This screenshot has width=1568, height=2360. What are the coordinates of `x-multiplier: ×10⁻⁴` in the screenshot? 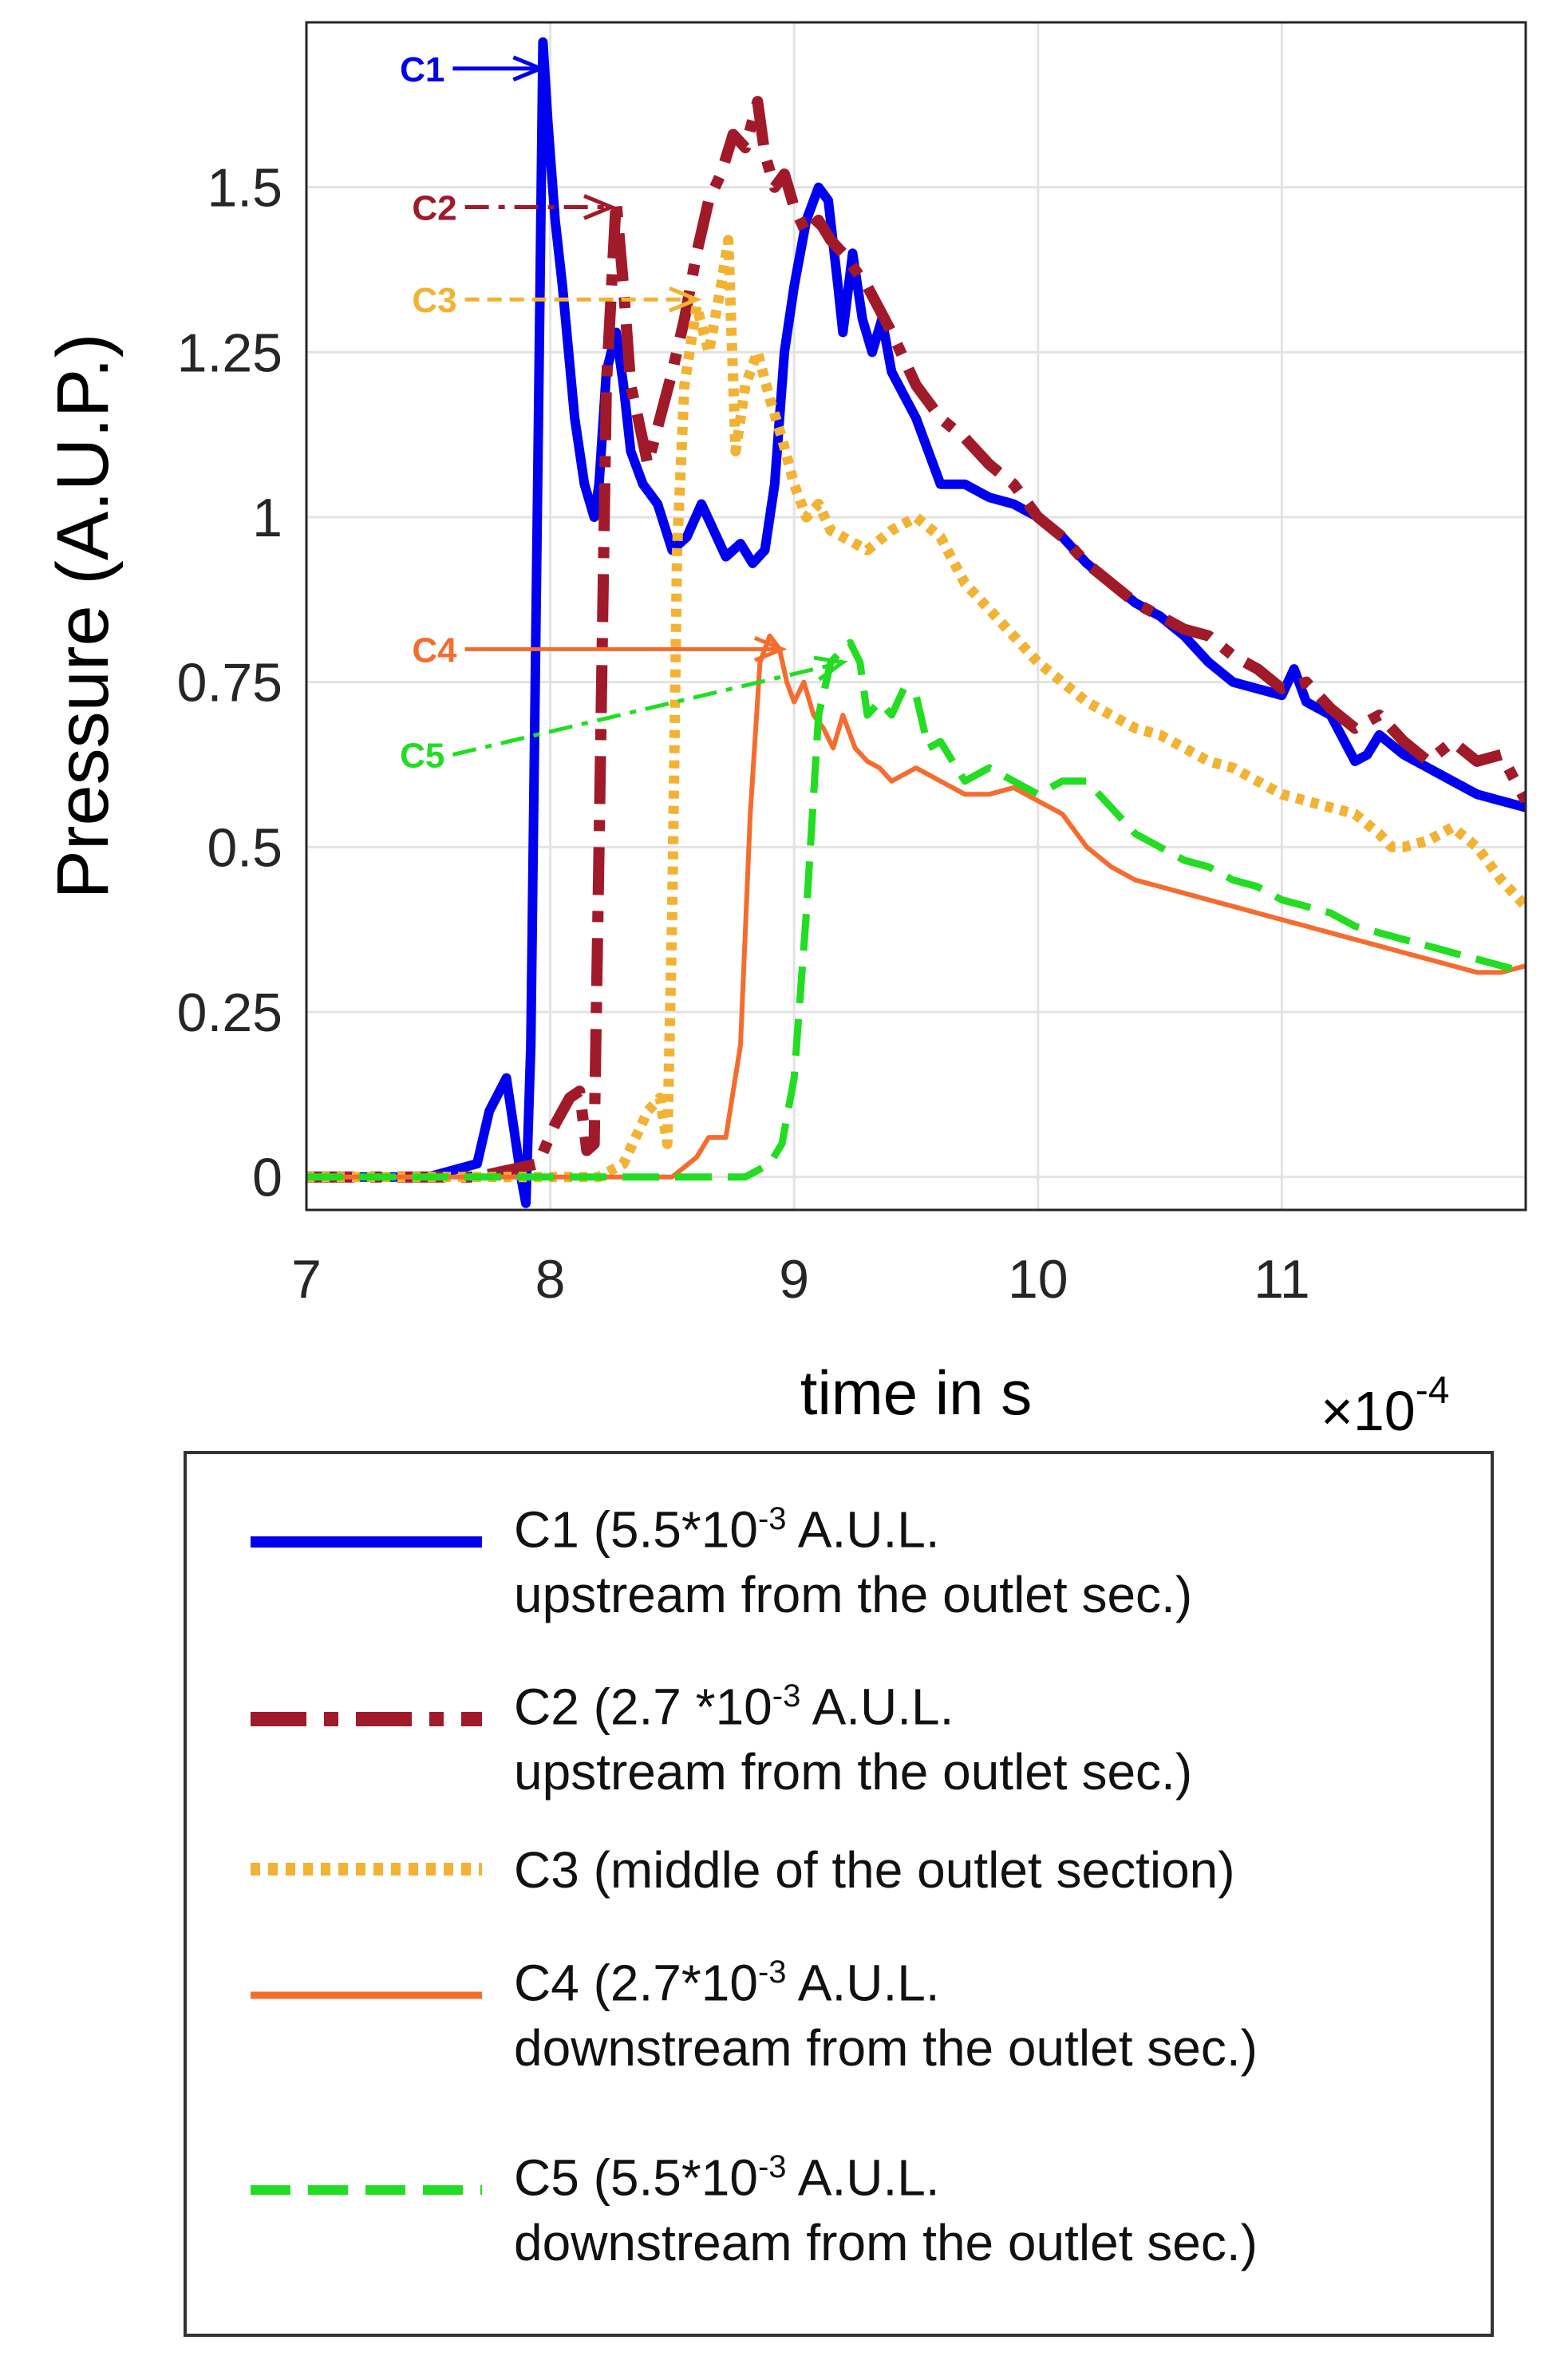 It's located at (1385, 1406).